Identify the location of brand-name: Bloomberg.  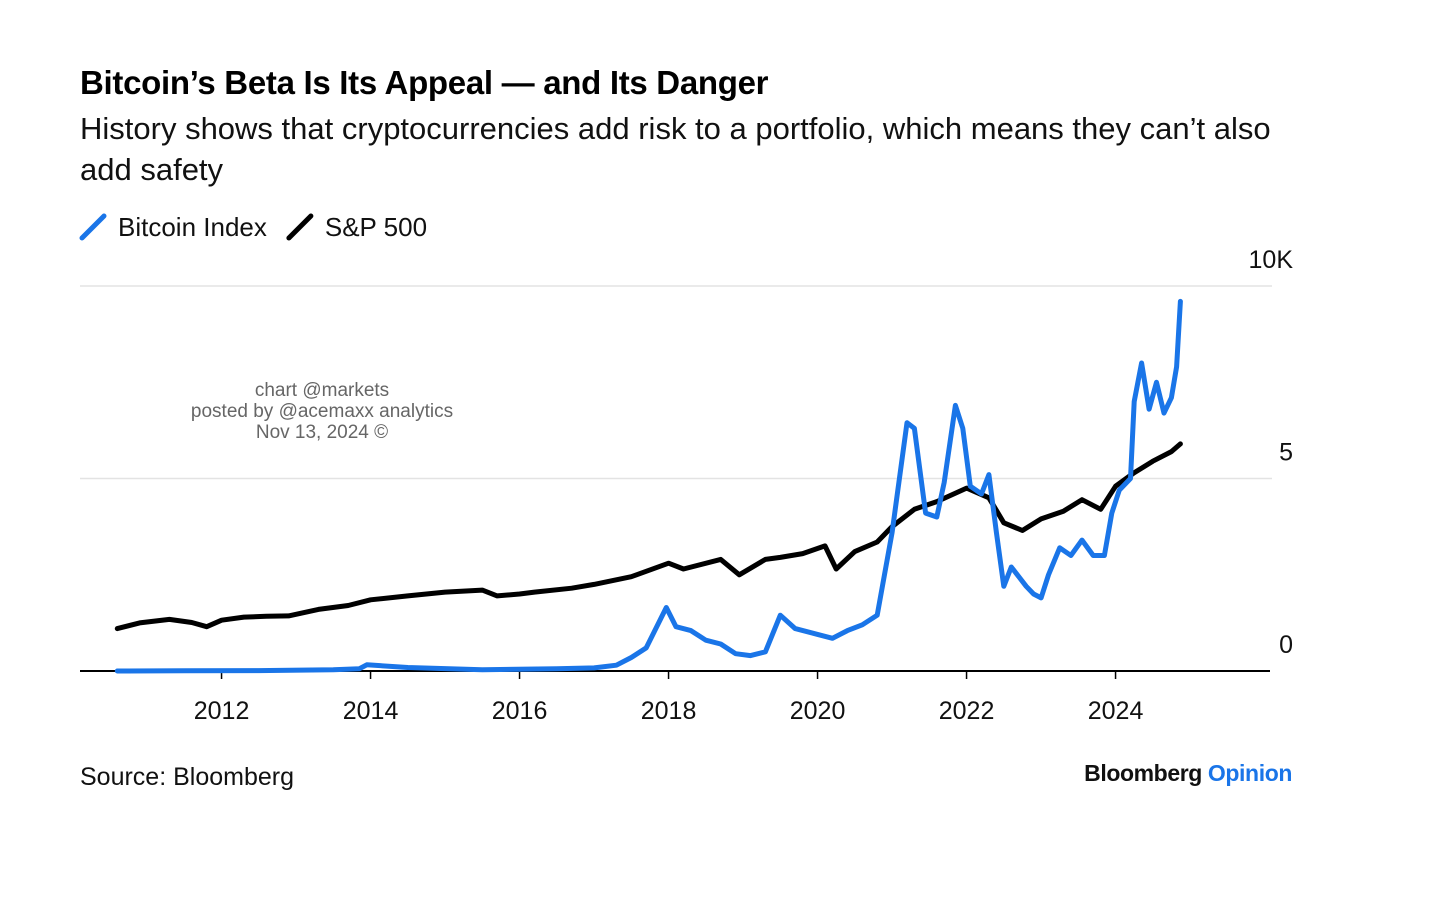
(1143, 773).